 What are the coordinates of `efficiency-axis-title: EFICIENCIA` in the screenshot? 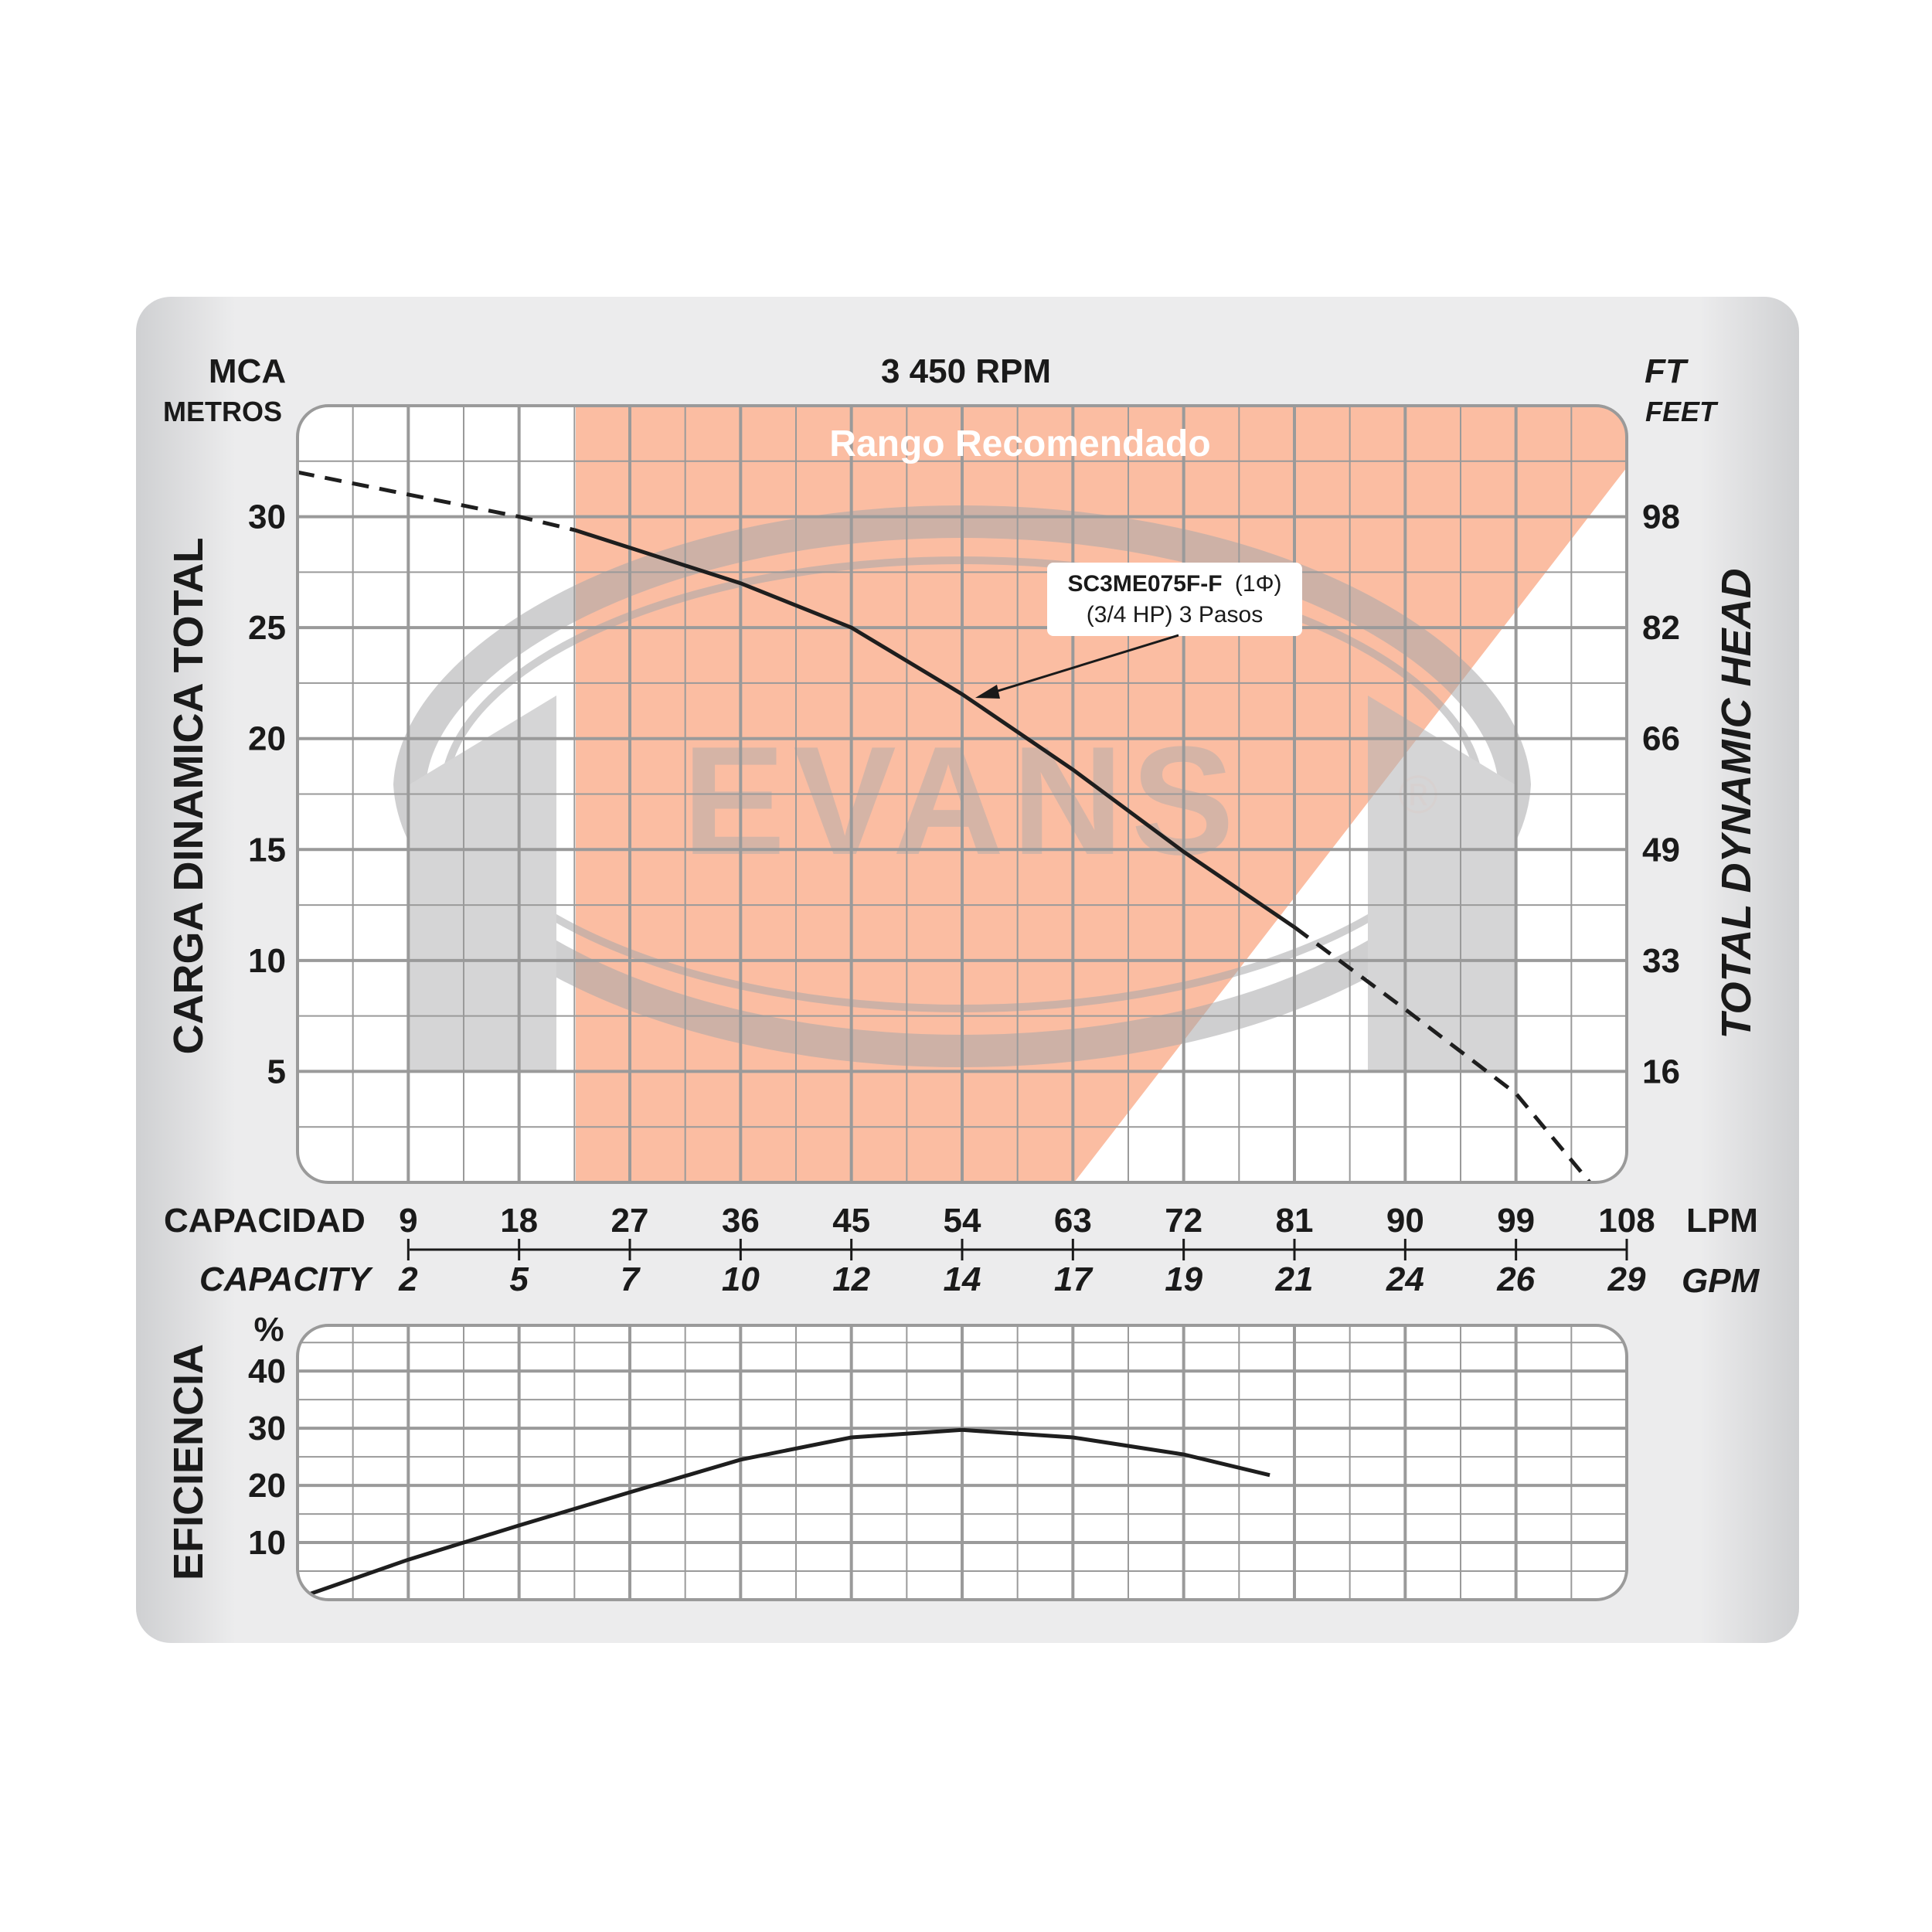 It's located at (189, 1462).